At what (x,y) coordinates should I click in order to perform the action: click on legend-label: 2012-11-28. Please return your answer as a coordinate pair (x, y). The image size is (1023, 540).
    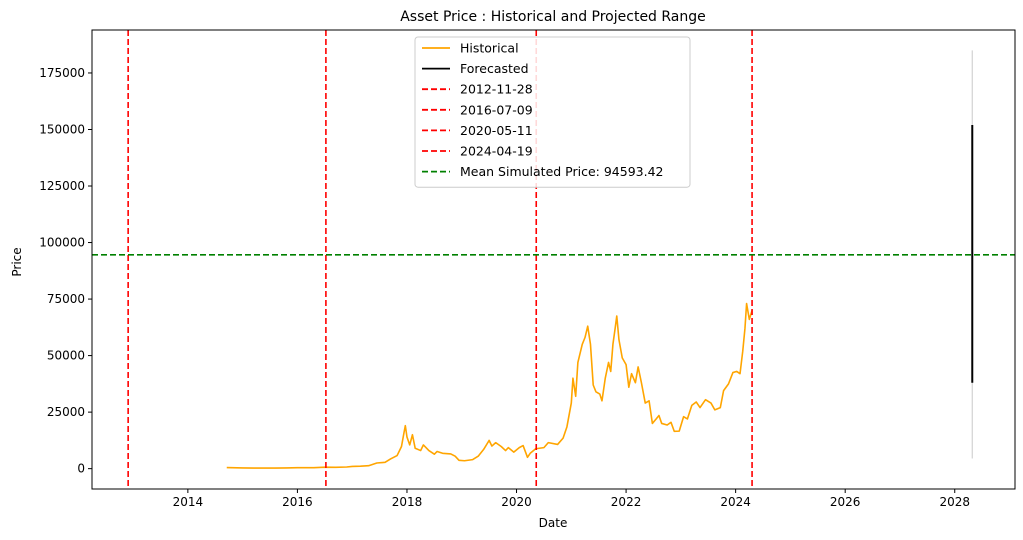
    Looking at the image, I should click on (496, 89).